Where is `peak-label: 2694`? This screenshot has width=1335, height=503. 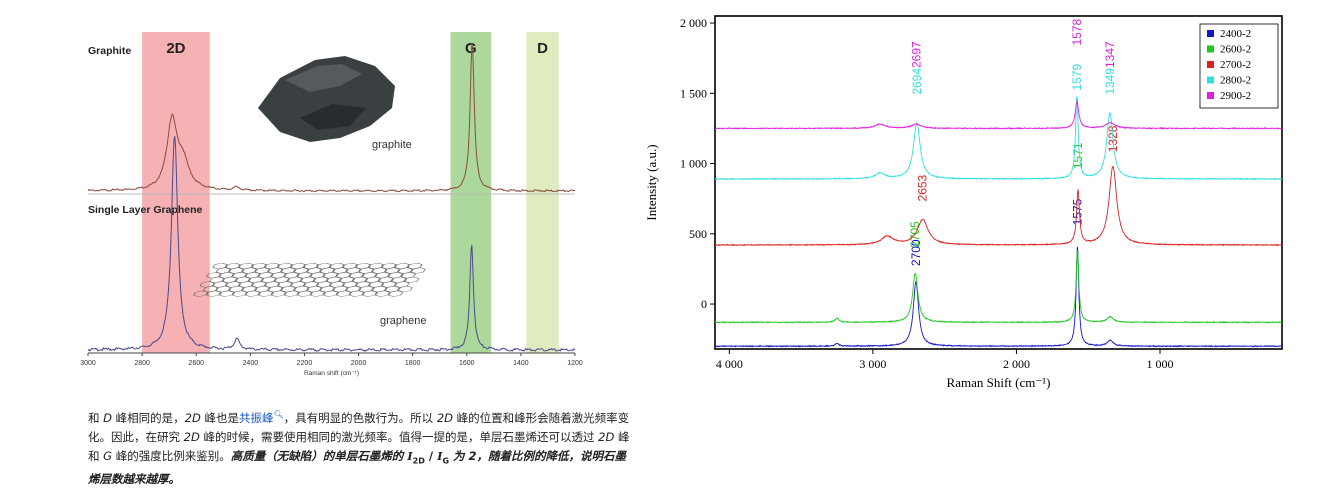
peak-label: 2694 is located at coordinates (917, 81).